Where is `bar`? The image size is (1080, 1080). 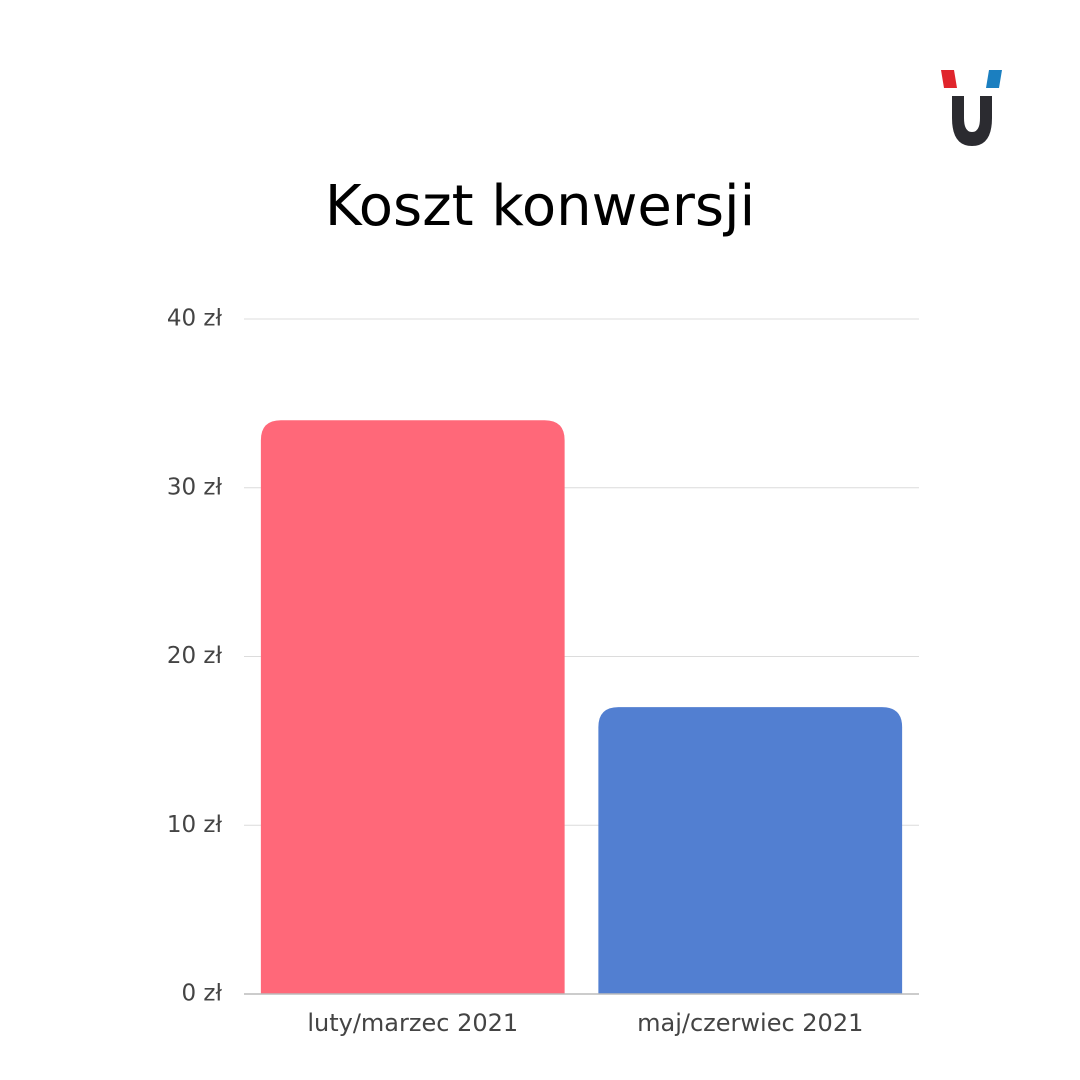 bar is located at coordinates (750, 850).